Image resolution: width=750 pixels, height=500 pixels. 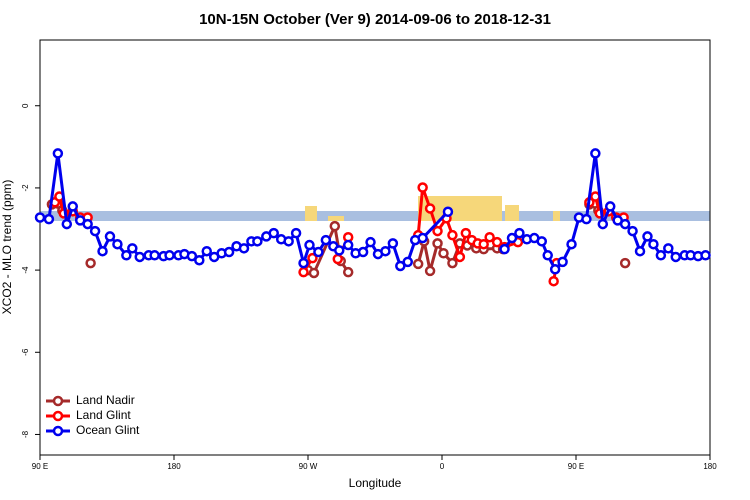 What do you see at coordinates (25, 188) in the screenshot?
I see `y-tick-label: -2` at bounding box center [25, 188].